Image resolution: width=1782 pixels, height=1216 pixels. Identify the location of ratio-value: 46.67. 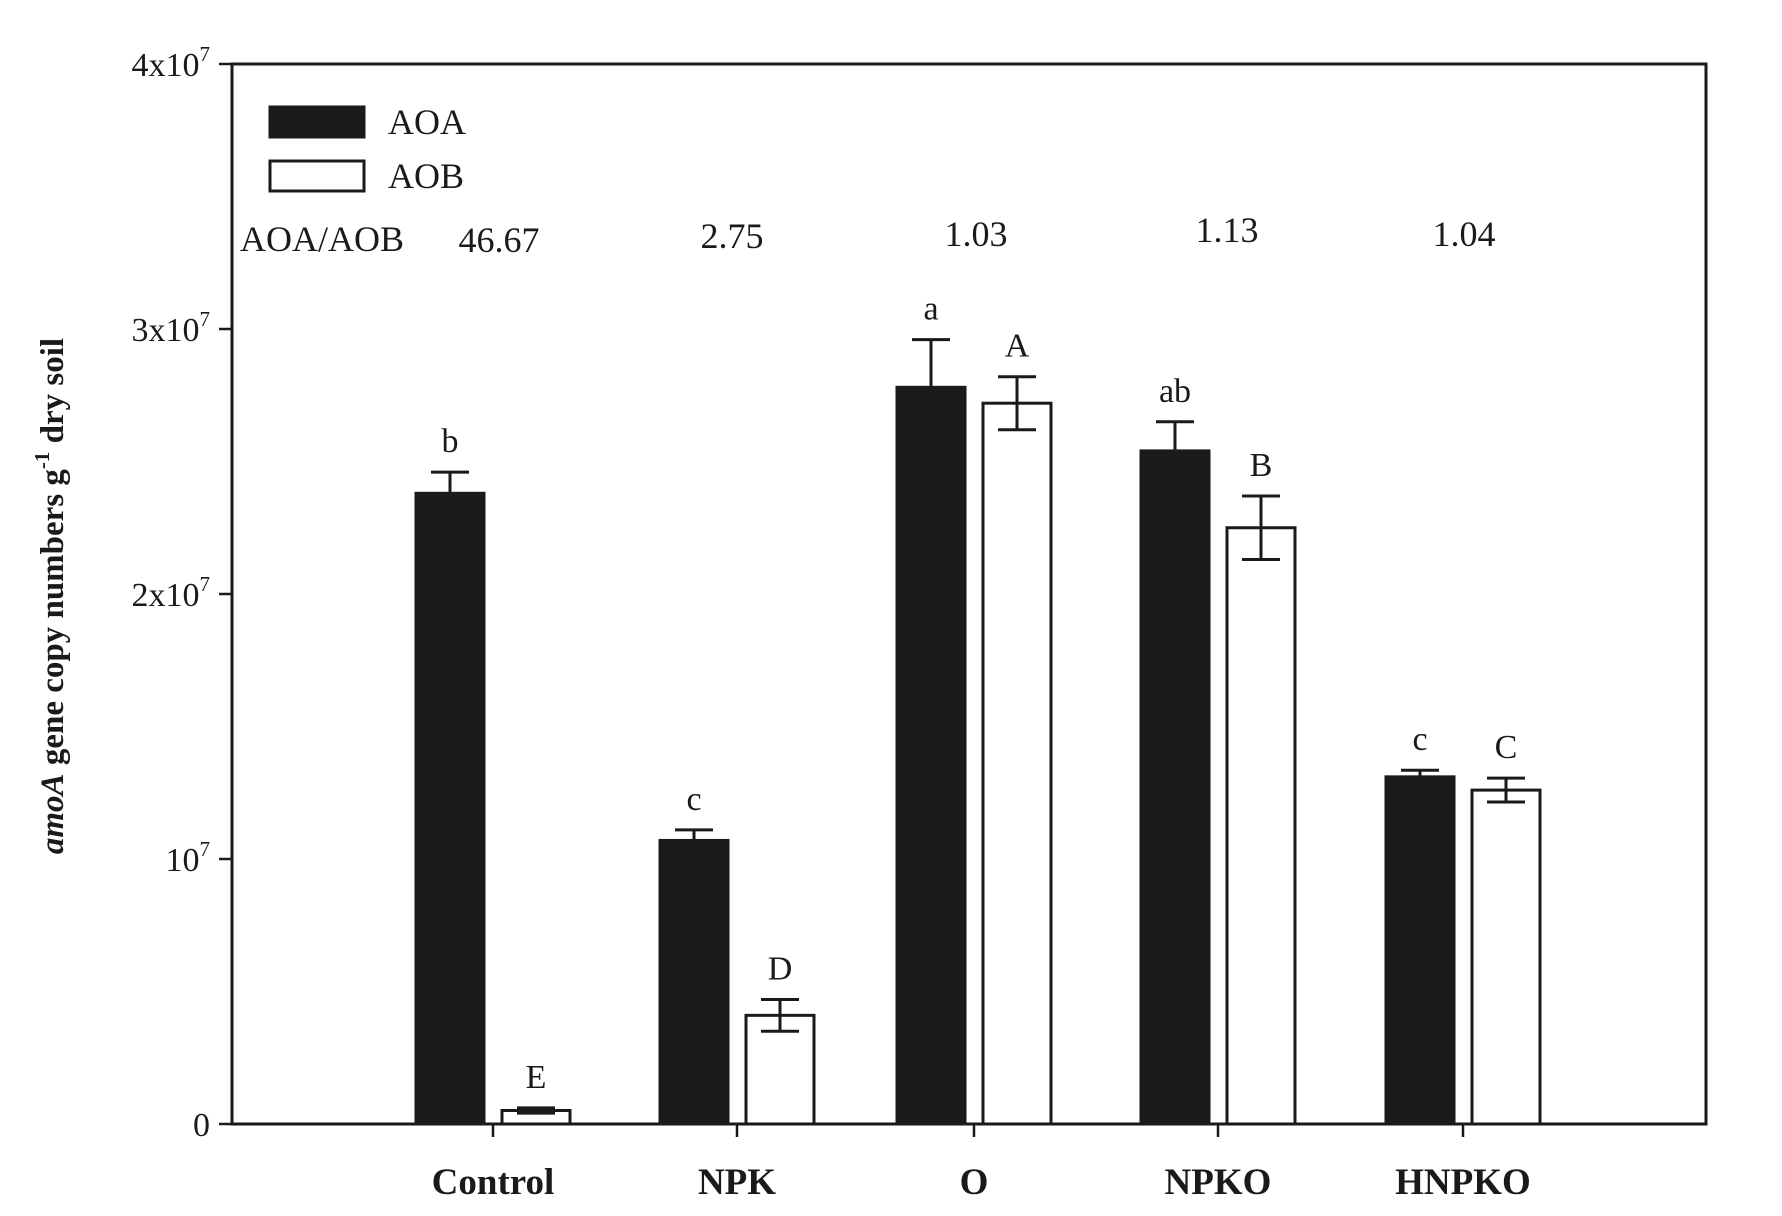
(499, 240).